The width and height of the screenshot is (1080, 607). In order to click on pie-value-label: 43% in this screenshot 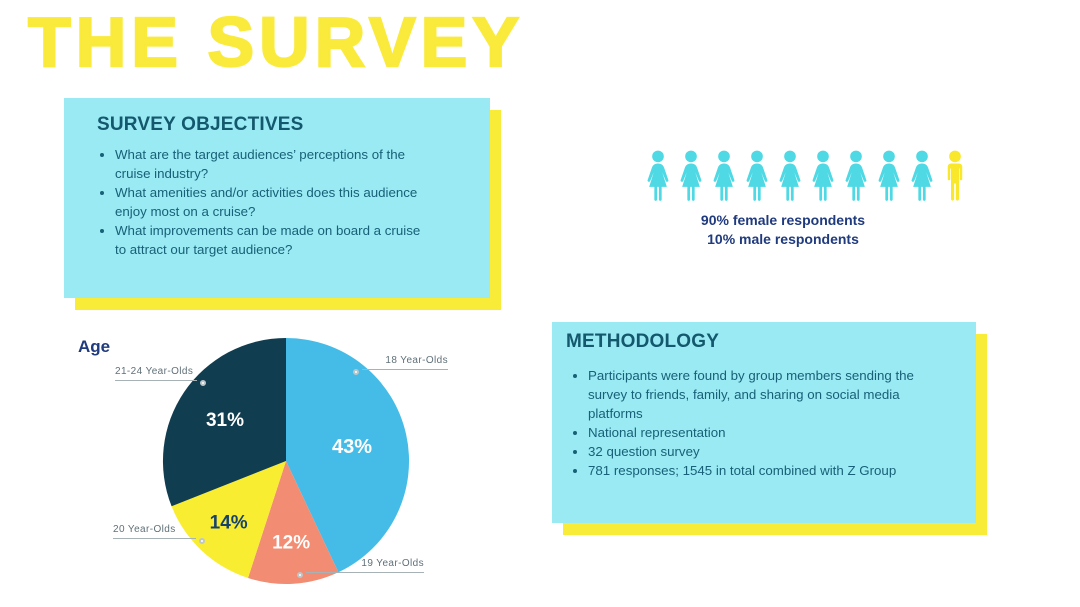, I will do `click(352, 447)`.